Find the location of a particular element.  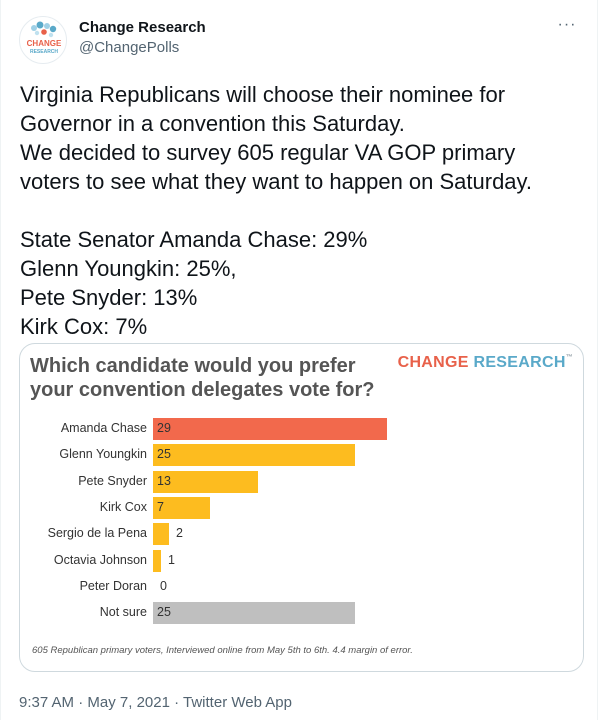

bar-label: Not sure is located at coordinates (123, 612).